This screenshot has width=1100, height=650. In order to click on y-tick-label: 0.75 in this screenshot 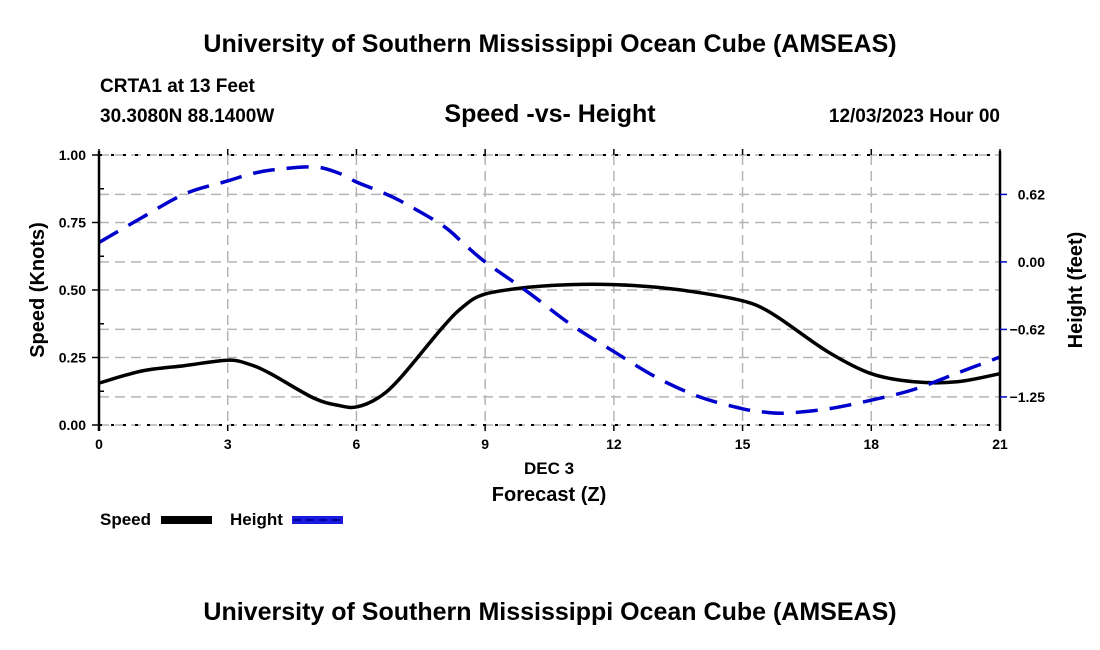, I will do `click(72, 223)`.